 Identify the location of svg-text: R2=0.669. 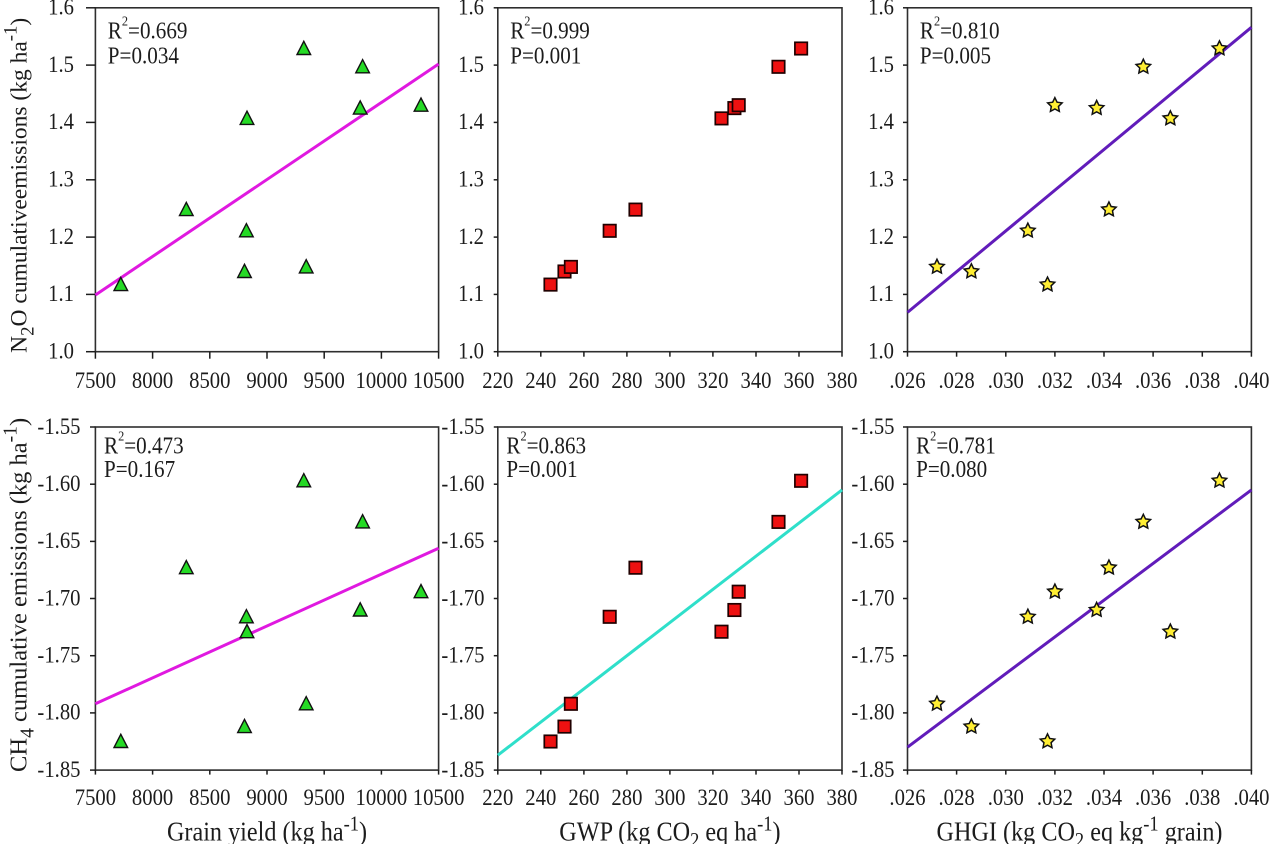
(148, 28).